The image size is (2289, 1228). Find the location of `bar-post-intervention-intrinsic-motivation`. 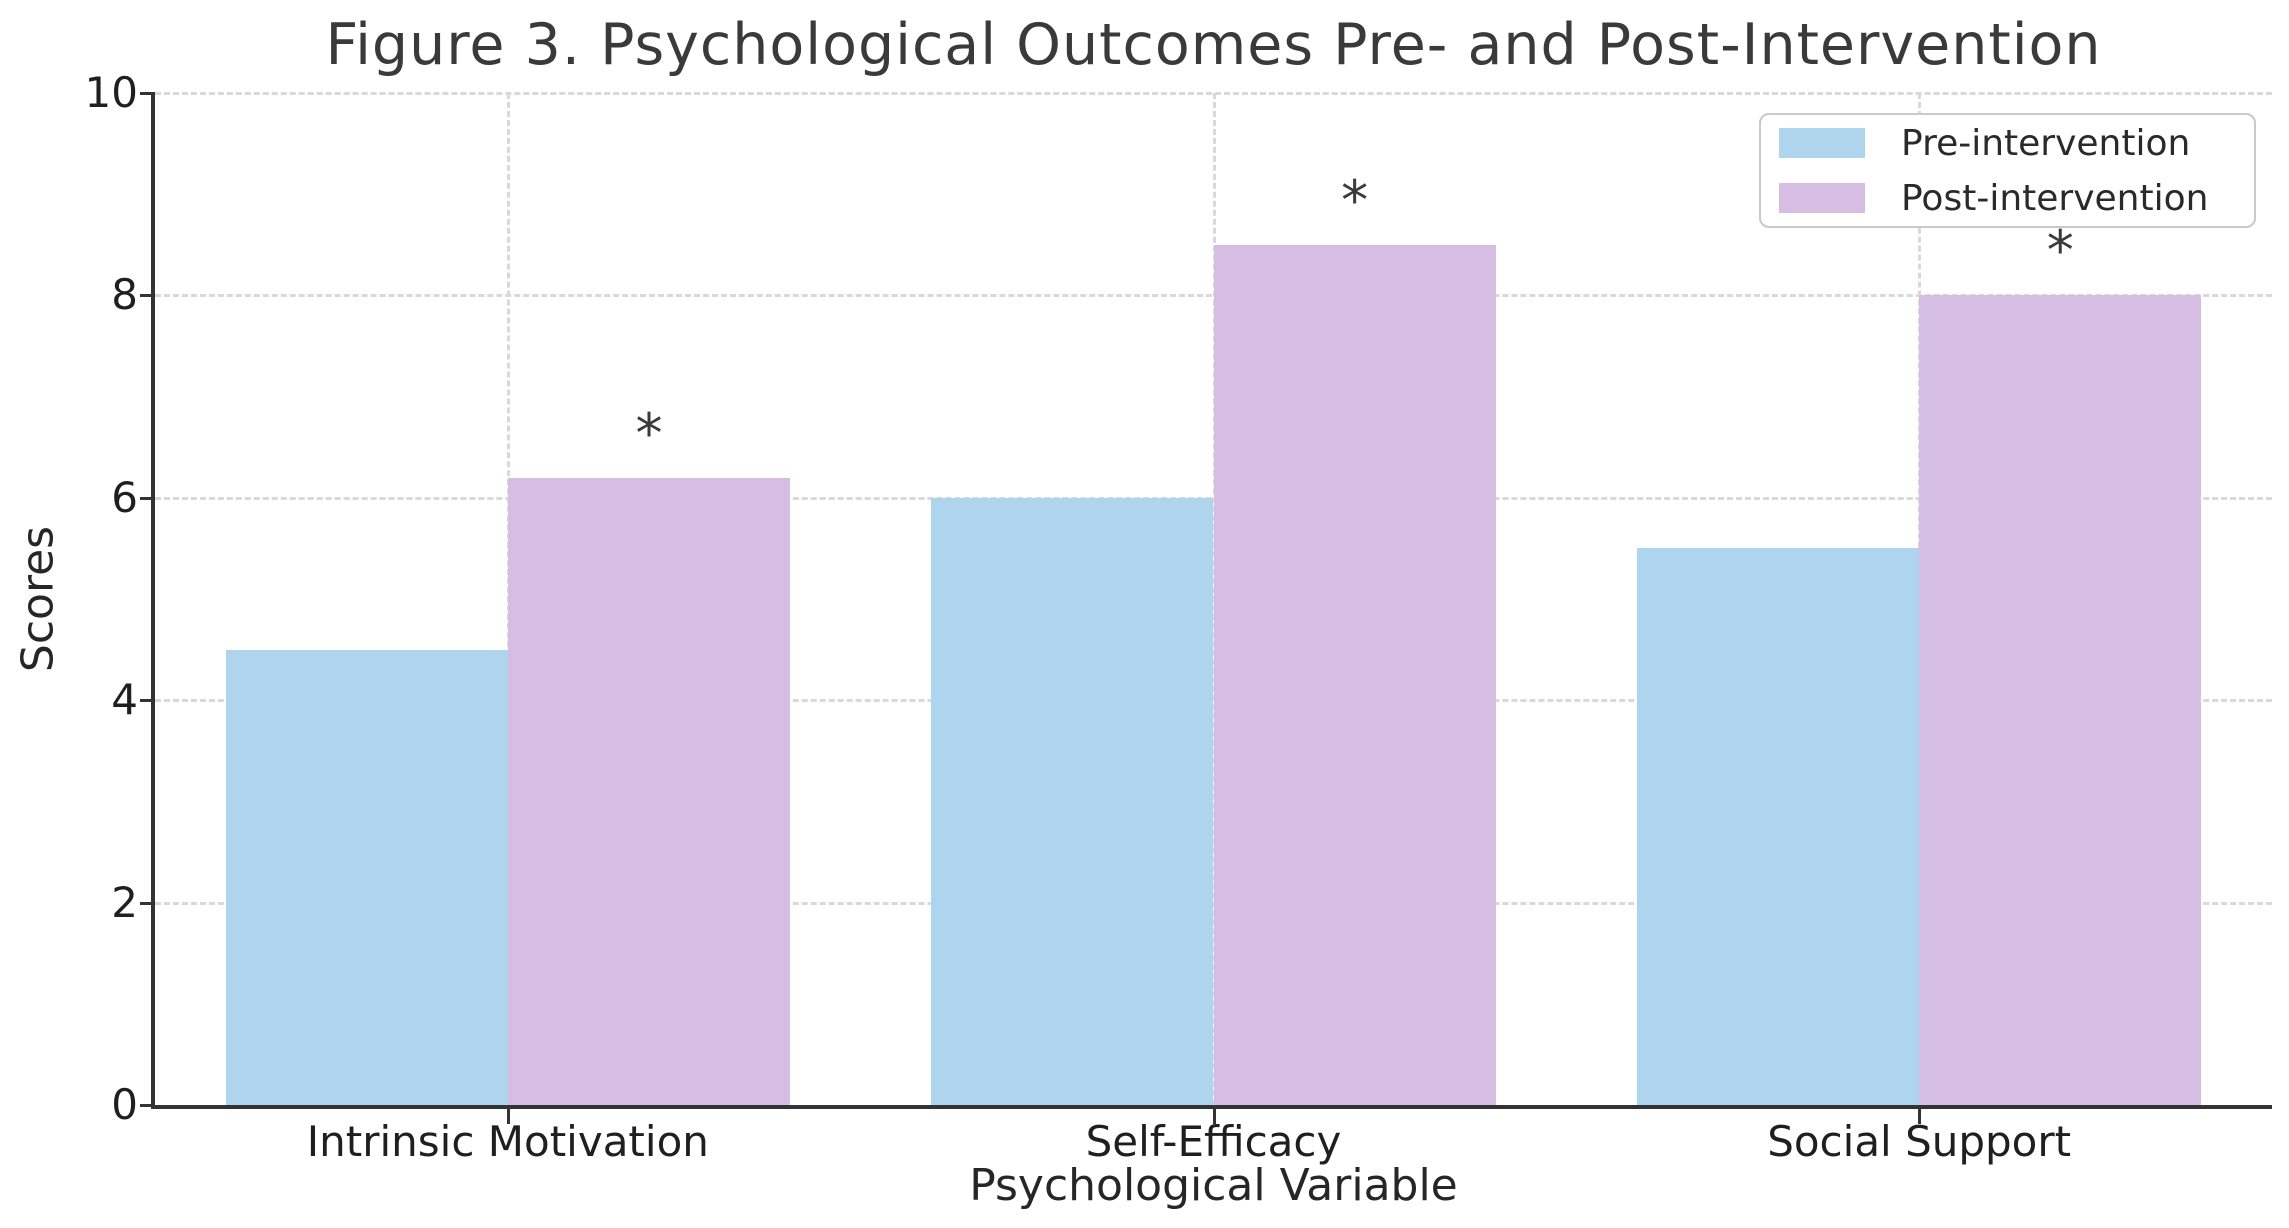

bar-post-intervention-intrinsic-motivation is located at coordinates (649, 791).